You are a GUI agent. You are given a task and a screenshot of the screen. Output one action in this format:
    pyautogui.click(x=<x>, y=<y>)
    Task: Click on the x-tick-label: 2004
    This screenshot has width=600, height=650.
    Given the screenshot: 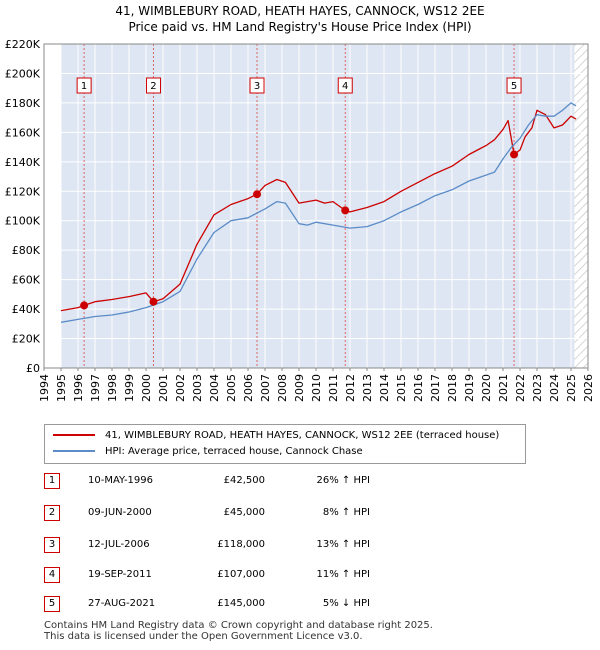 What is the action you would take?
    pyautogui.click(x=214, y=388)
    